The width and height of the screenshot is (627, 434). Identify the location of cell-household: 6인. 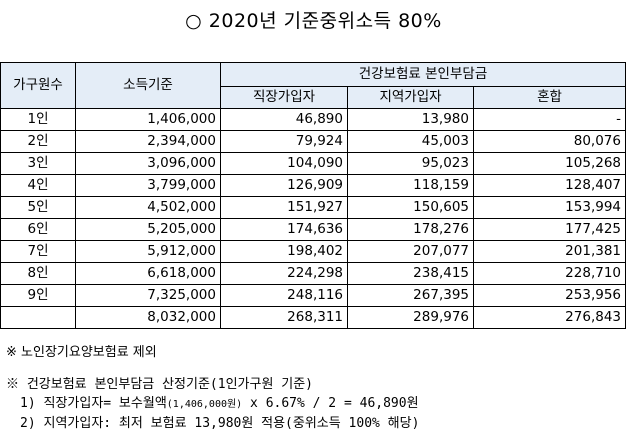
(38, 229).